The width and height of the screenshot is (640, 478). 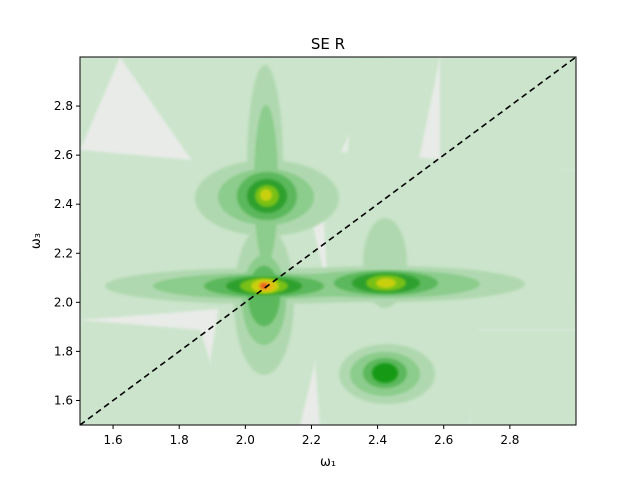 I want to click on x-tick-label: 2.8, so click(x=509, y=440).